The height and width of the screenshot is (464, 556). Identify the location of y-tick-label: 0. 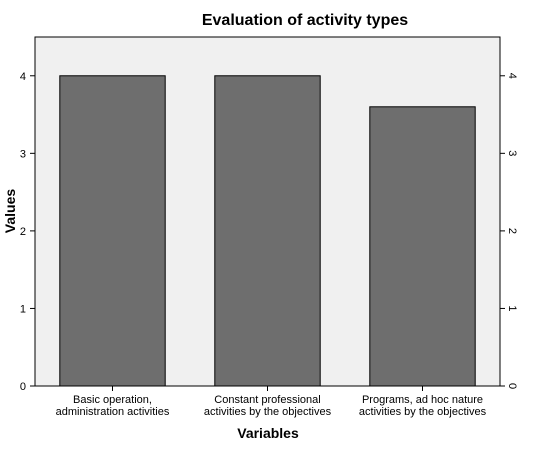
(23, 387).